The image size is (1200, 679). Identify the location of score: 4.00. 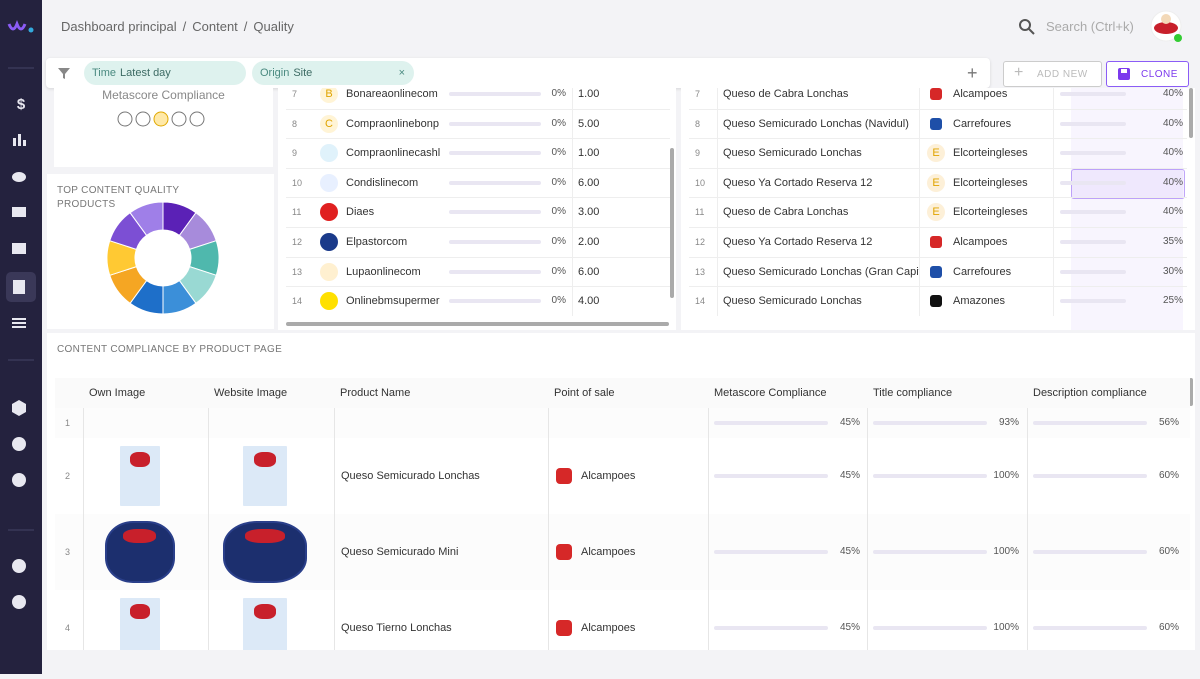
(589, 301).